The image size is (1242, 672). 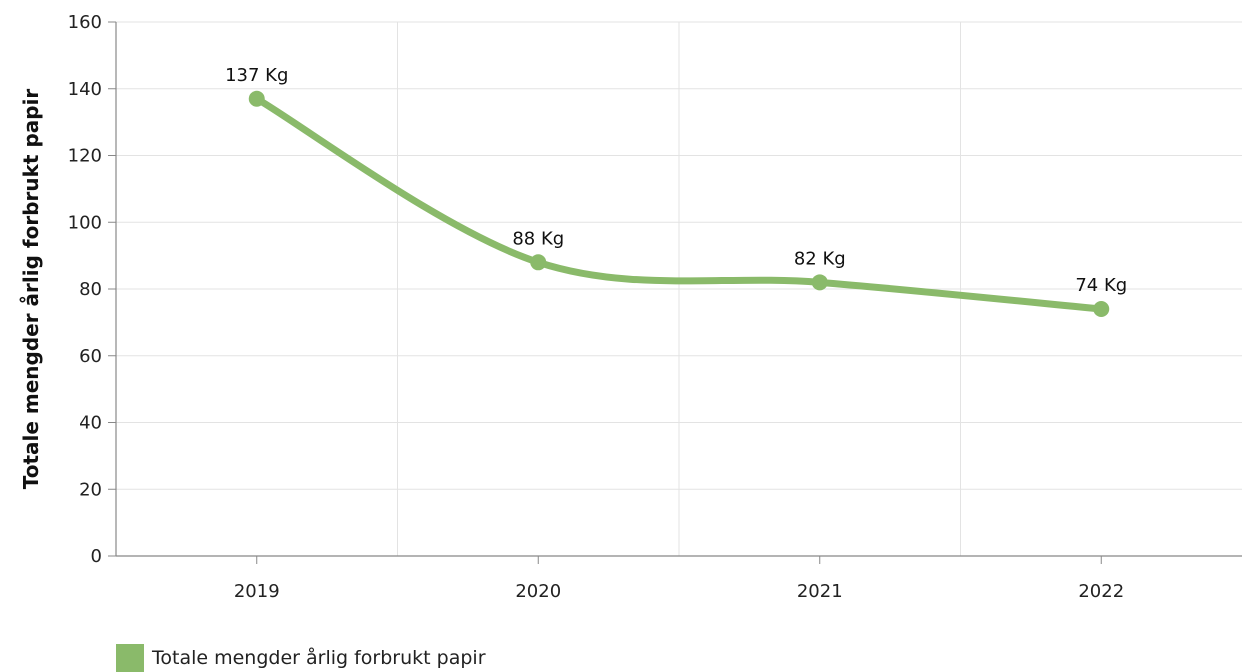 I want to click on y-tick-label: 20, so click(x=90, y=489).